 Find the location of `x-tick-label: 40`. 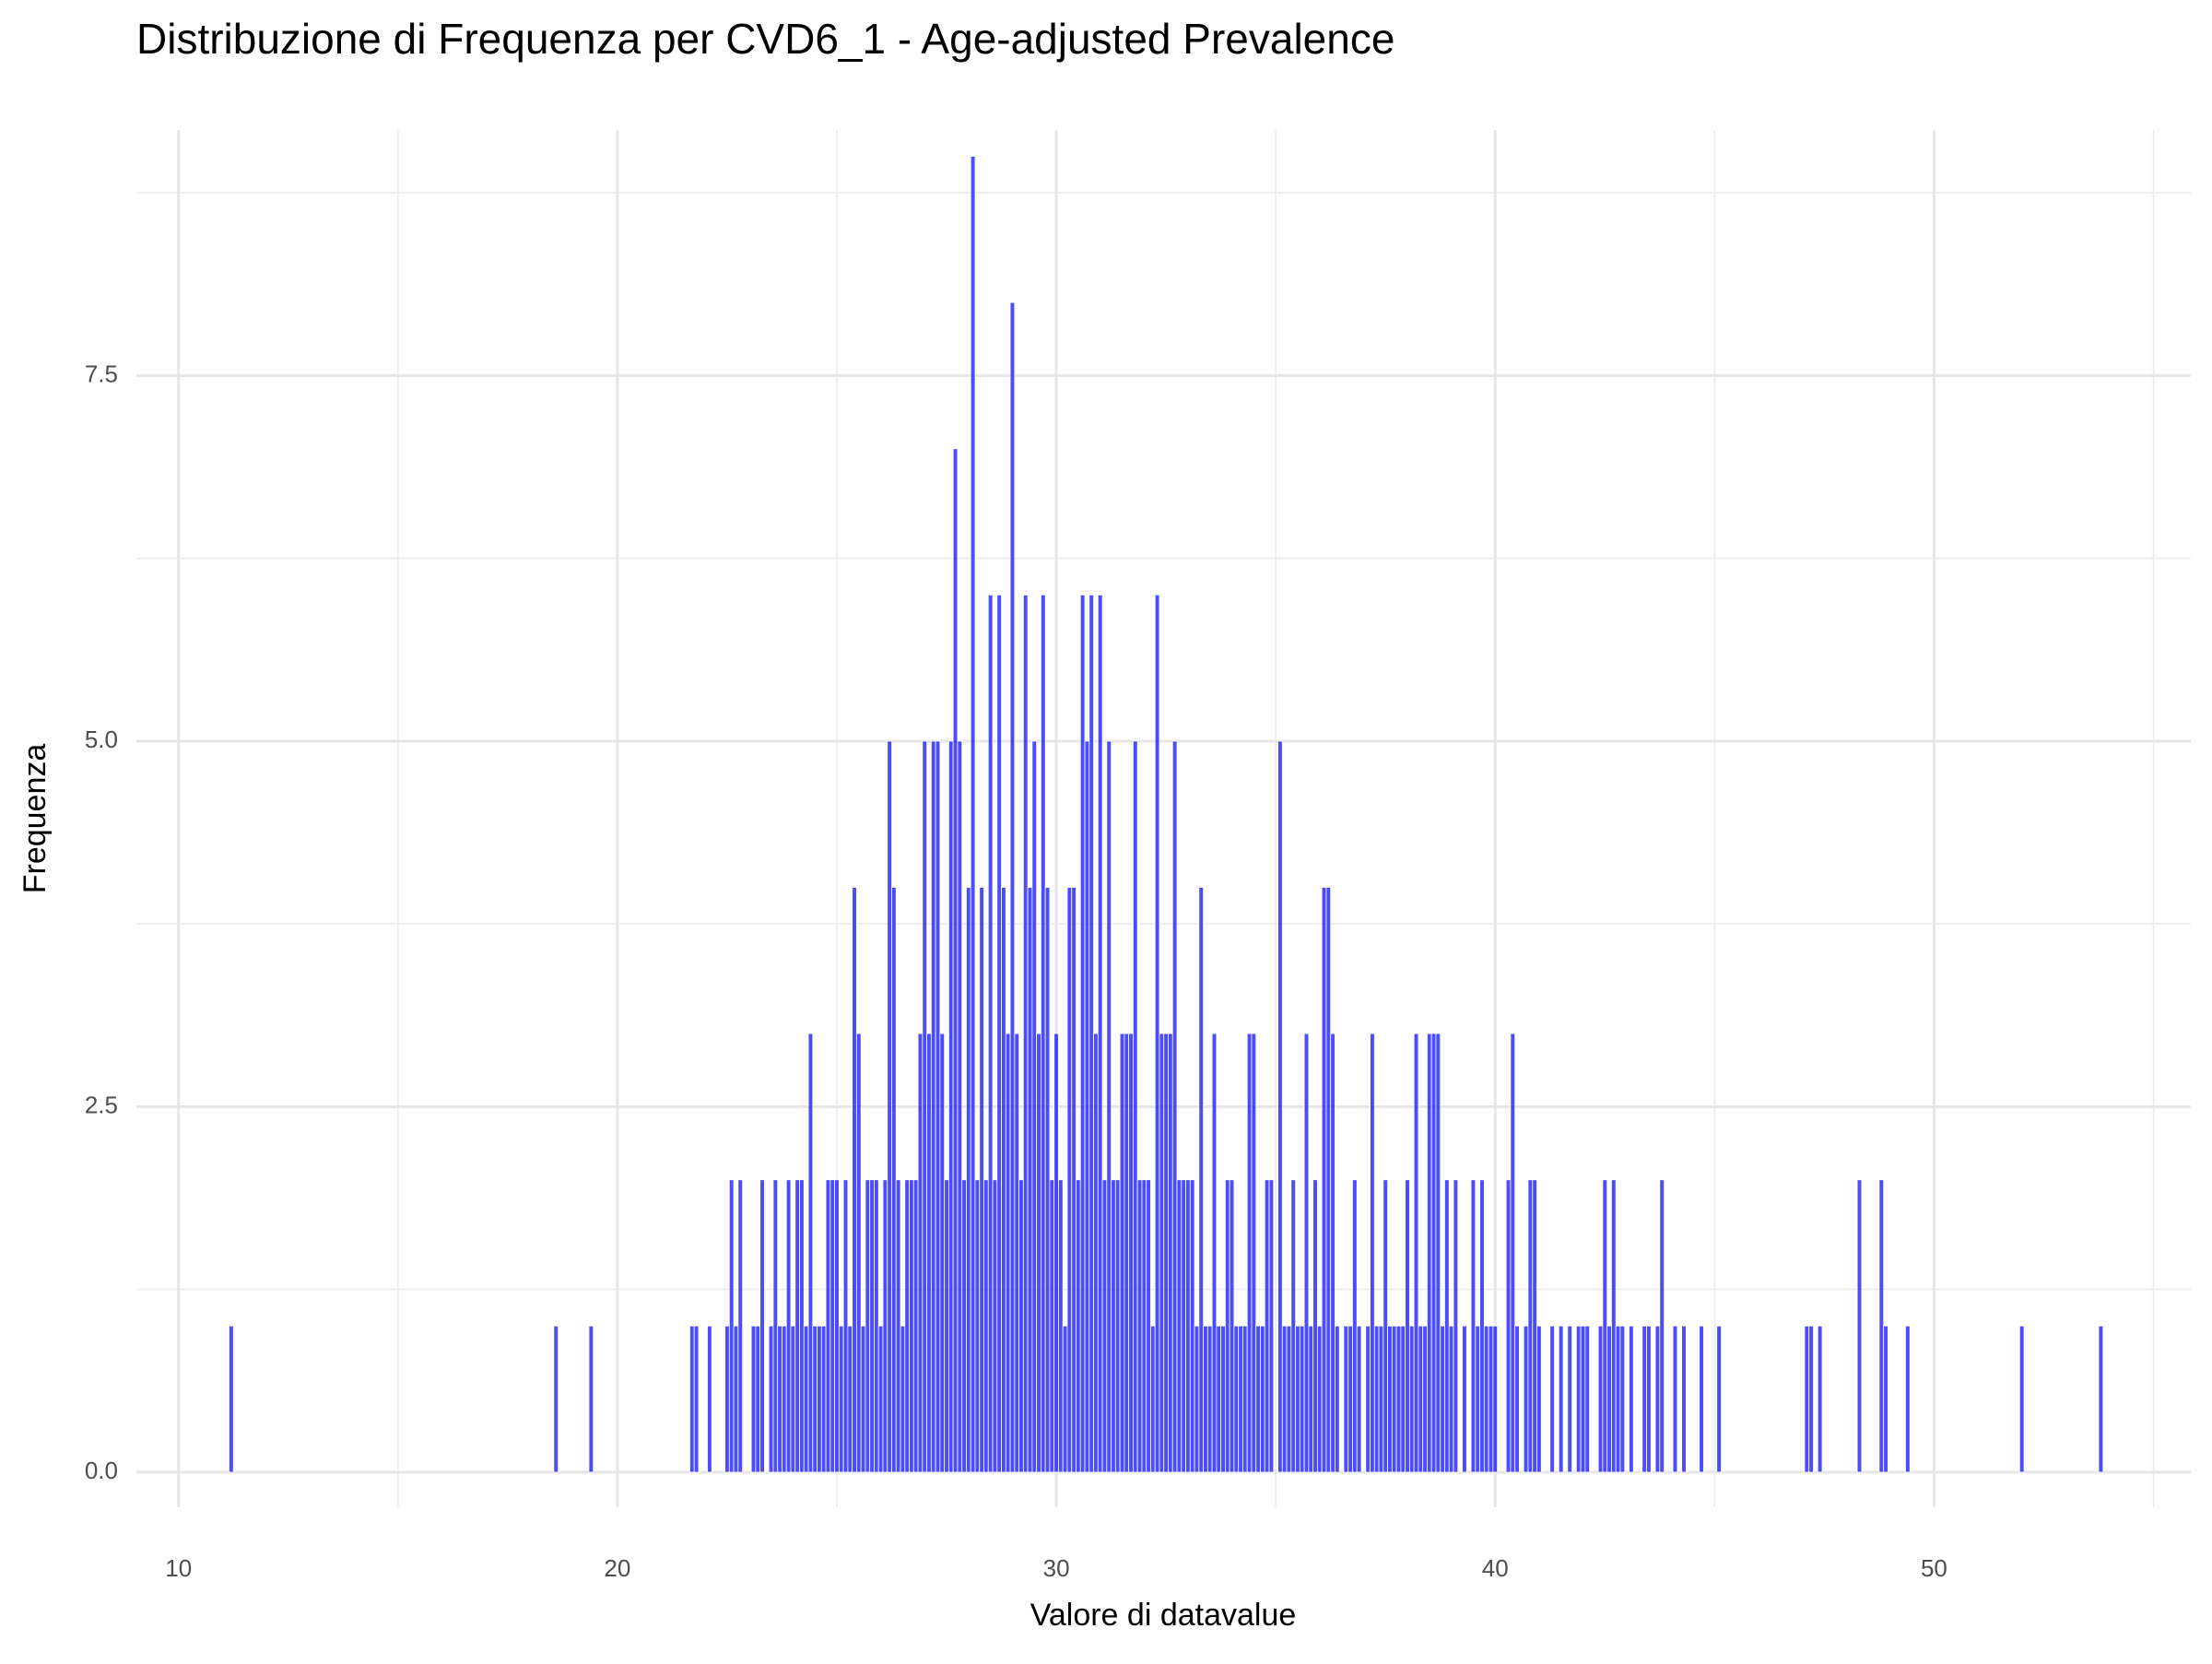

x-tick-label: 40 is located at coordinates (1495, 1568).